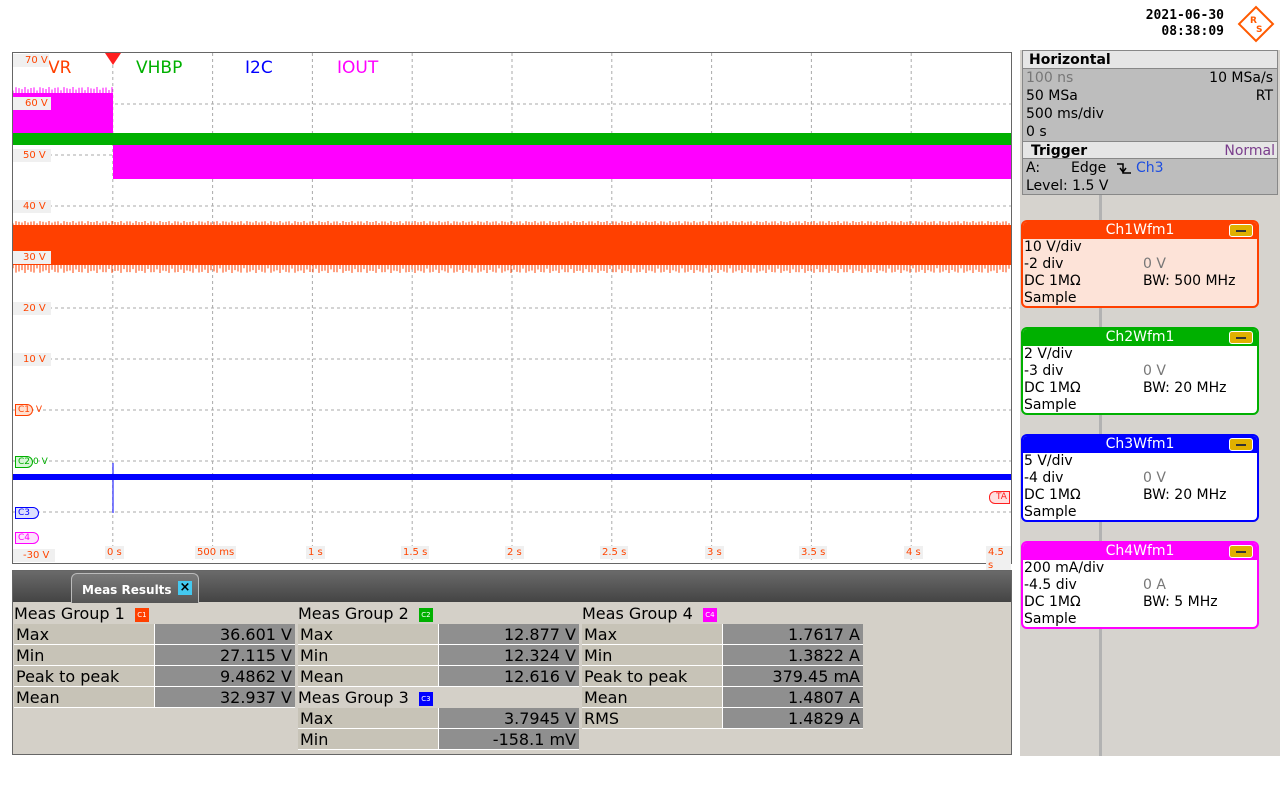 The height and width of the screenshot is (800, 1280). What do you see at coordinates (1140, 551) in the screenshot?
I see `ch4-card-header: Ch4Wfm1` at bounding box center [1140, 551].